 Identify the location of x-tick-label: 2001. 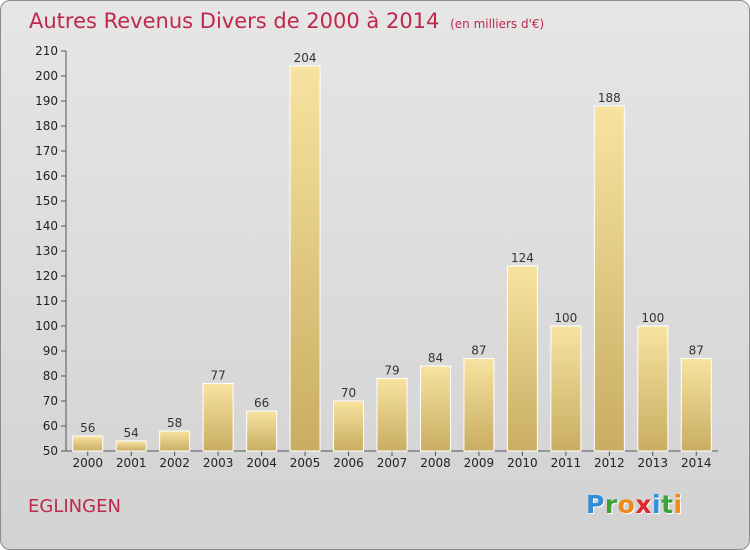
(131, 463).